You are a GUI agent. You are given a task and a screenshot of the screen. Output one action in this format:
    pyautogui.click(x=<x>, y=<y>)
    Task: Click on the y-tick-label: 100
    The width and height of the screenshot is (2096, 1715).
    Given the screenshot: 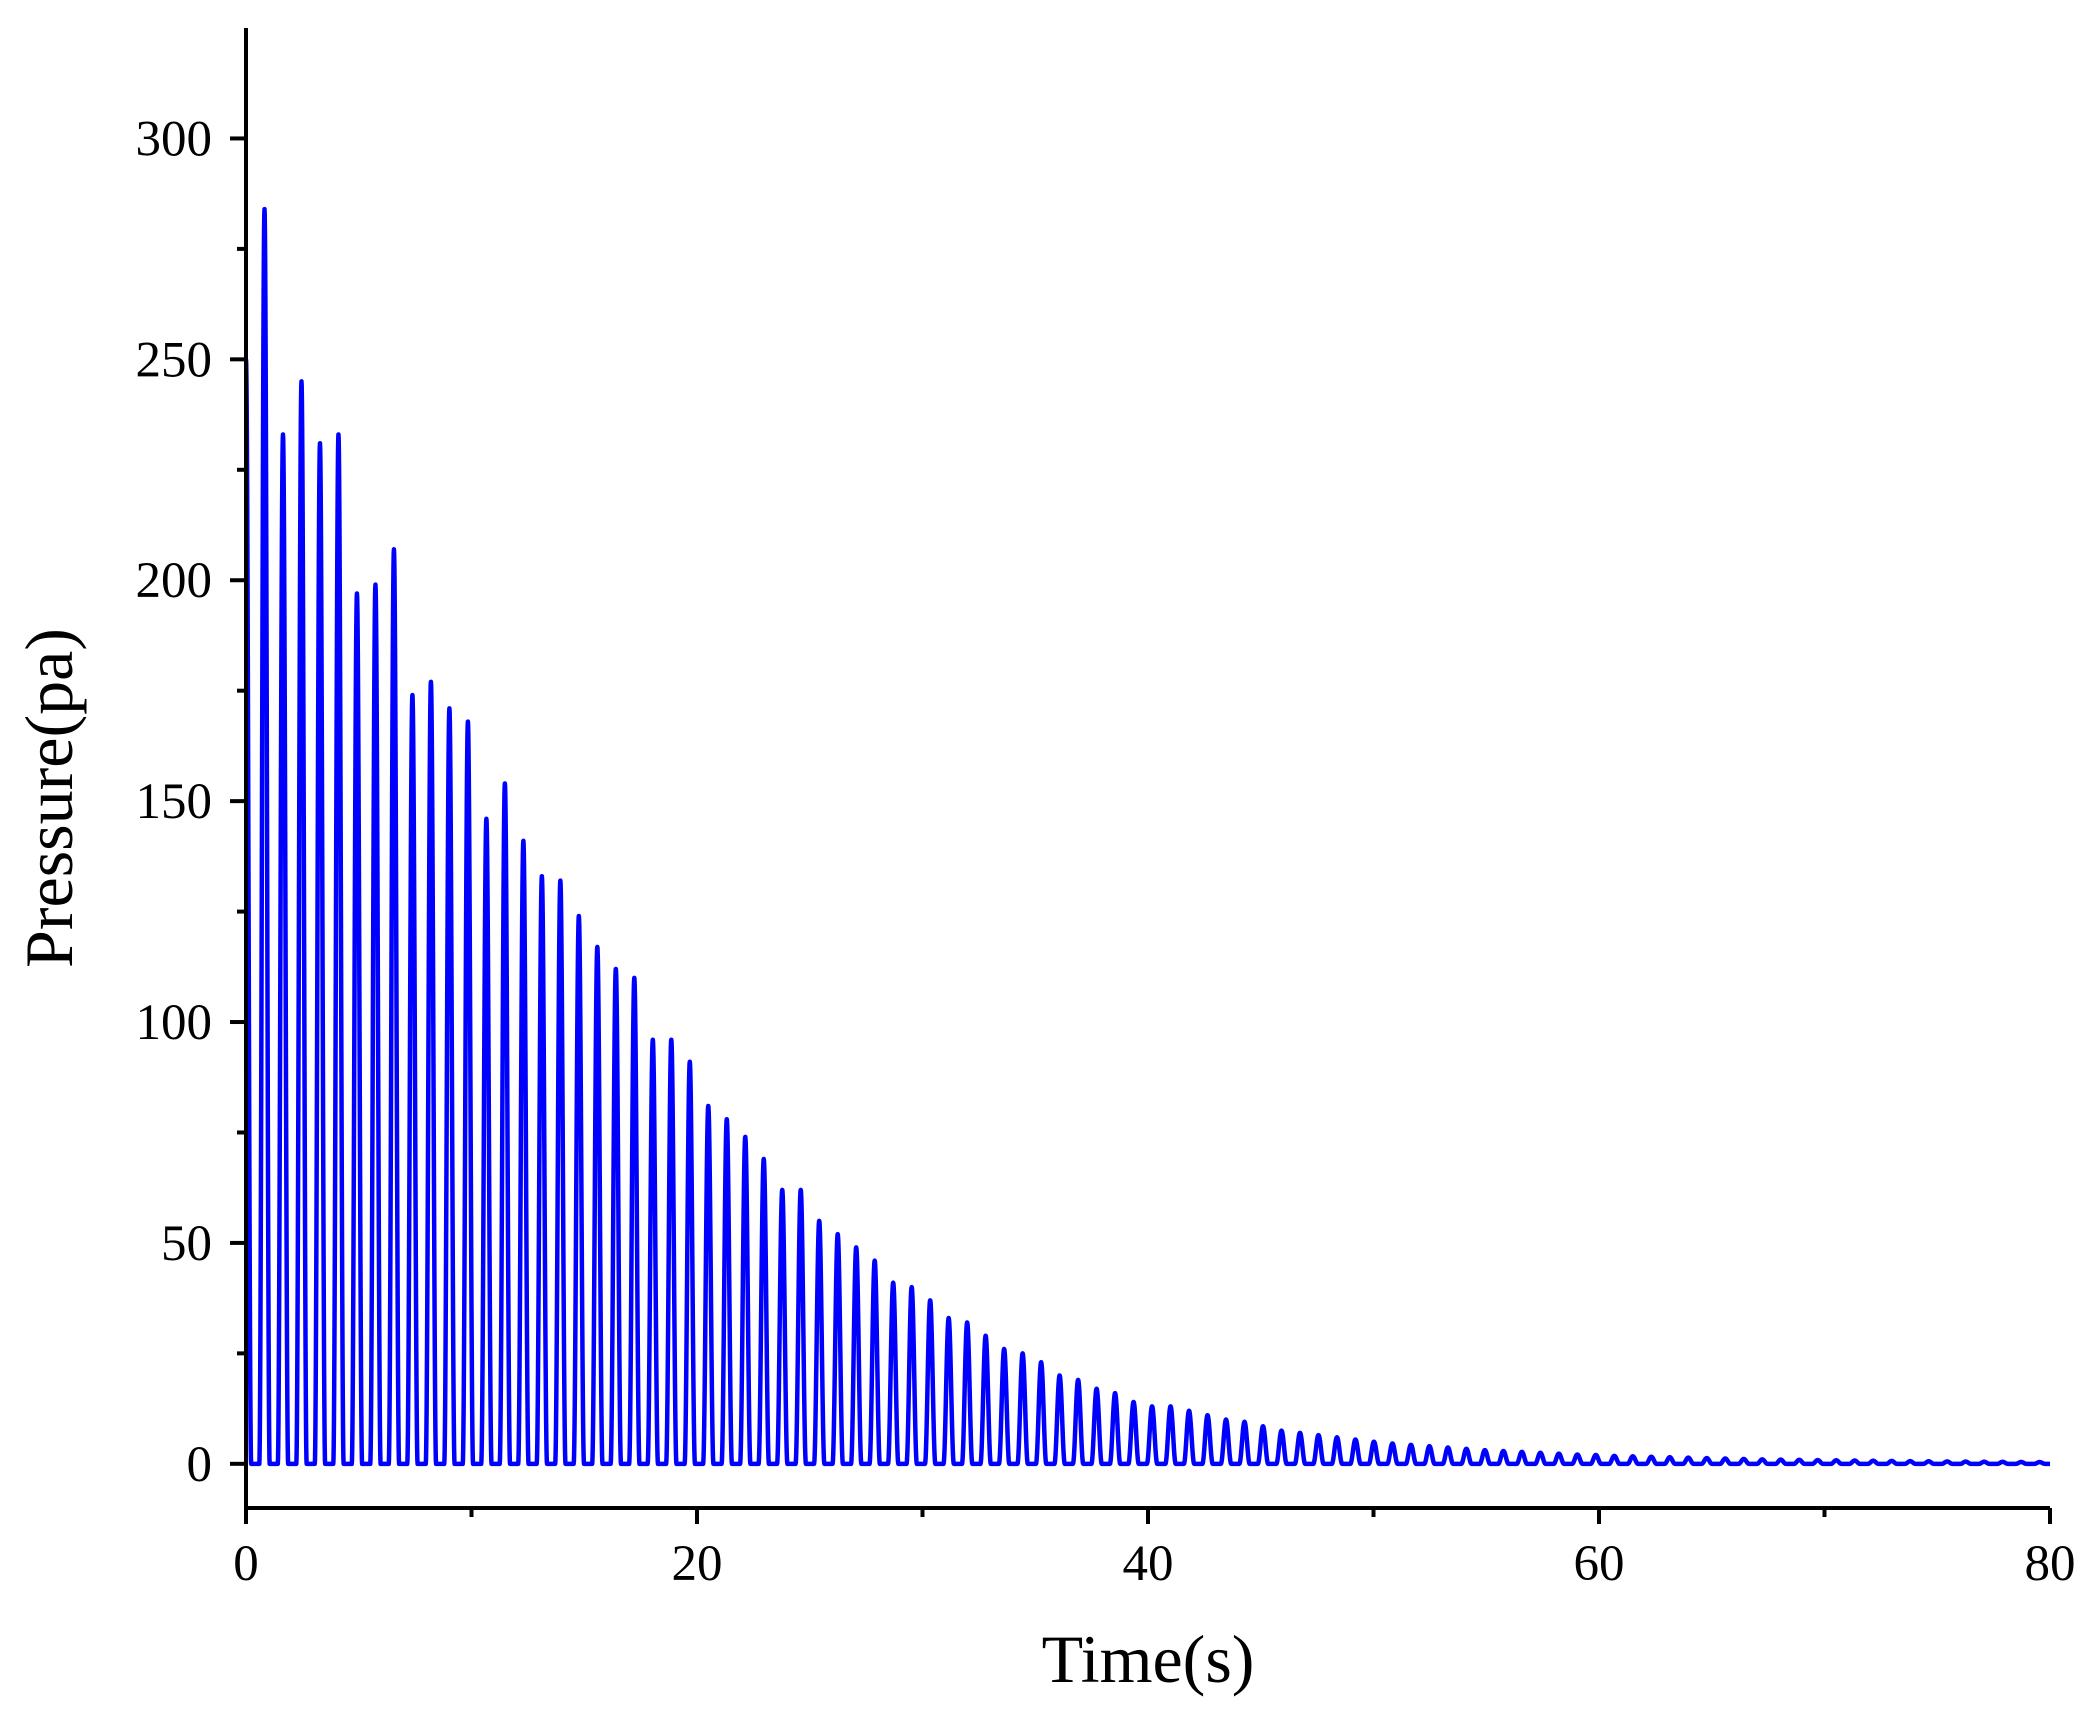 What is the action you would take?
    pyautogui.click(x=174, y=1023)
    